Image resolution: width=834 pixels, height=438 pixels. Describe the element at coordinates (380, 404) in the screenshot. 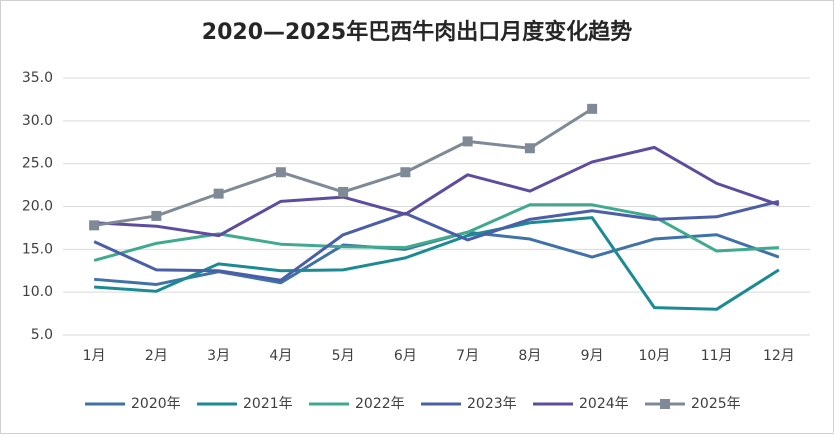

I see `legend-label: 2022年` at that location.